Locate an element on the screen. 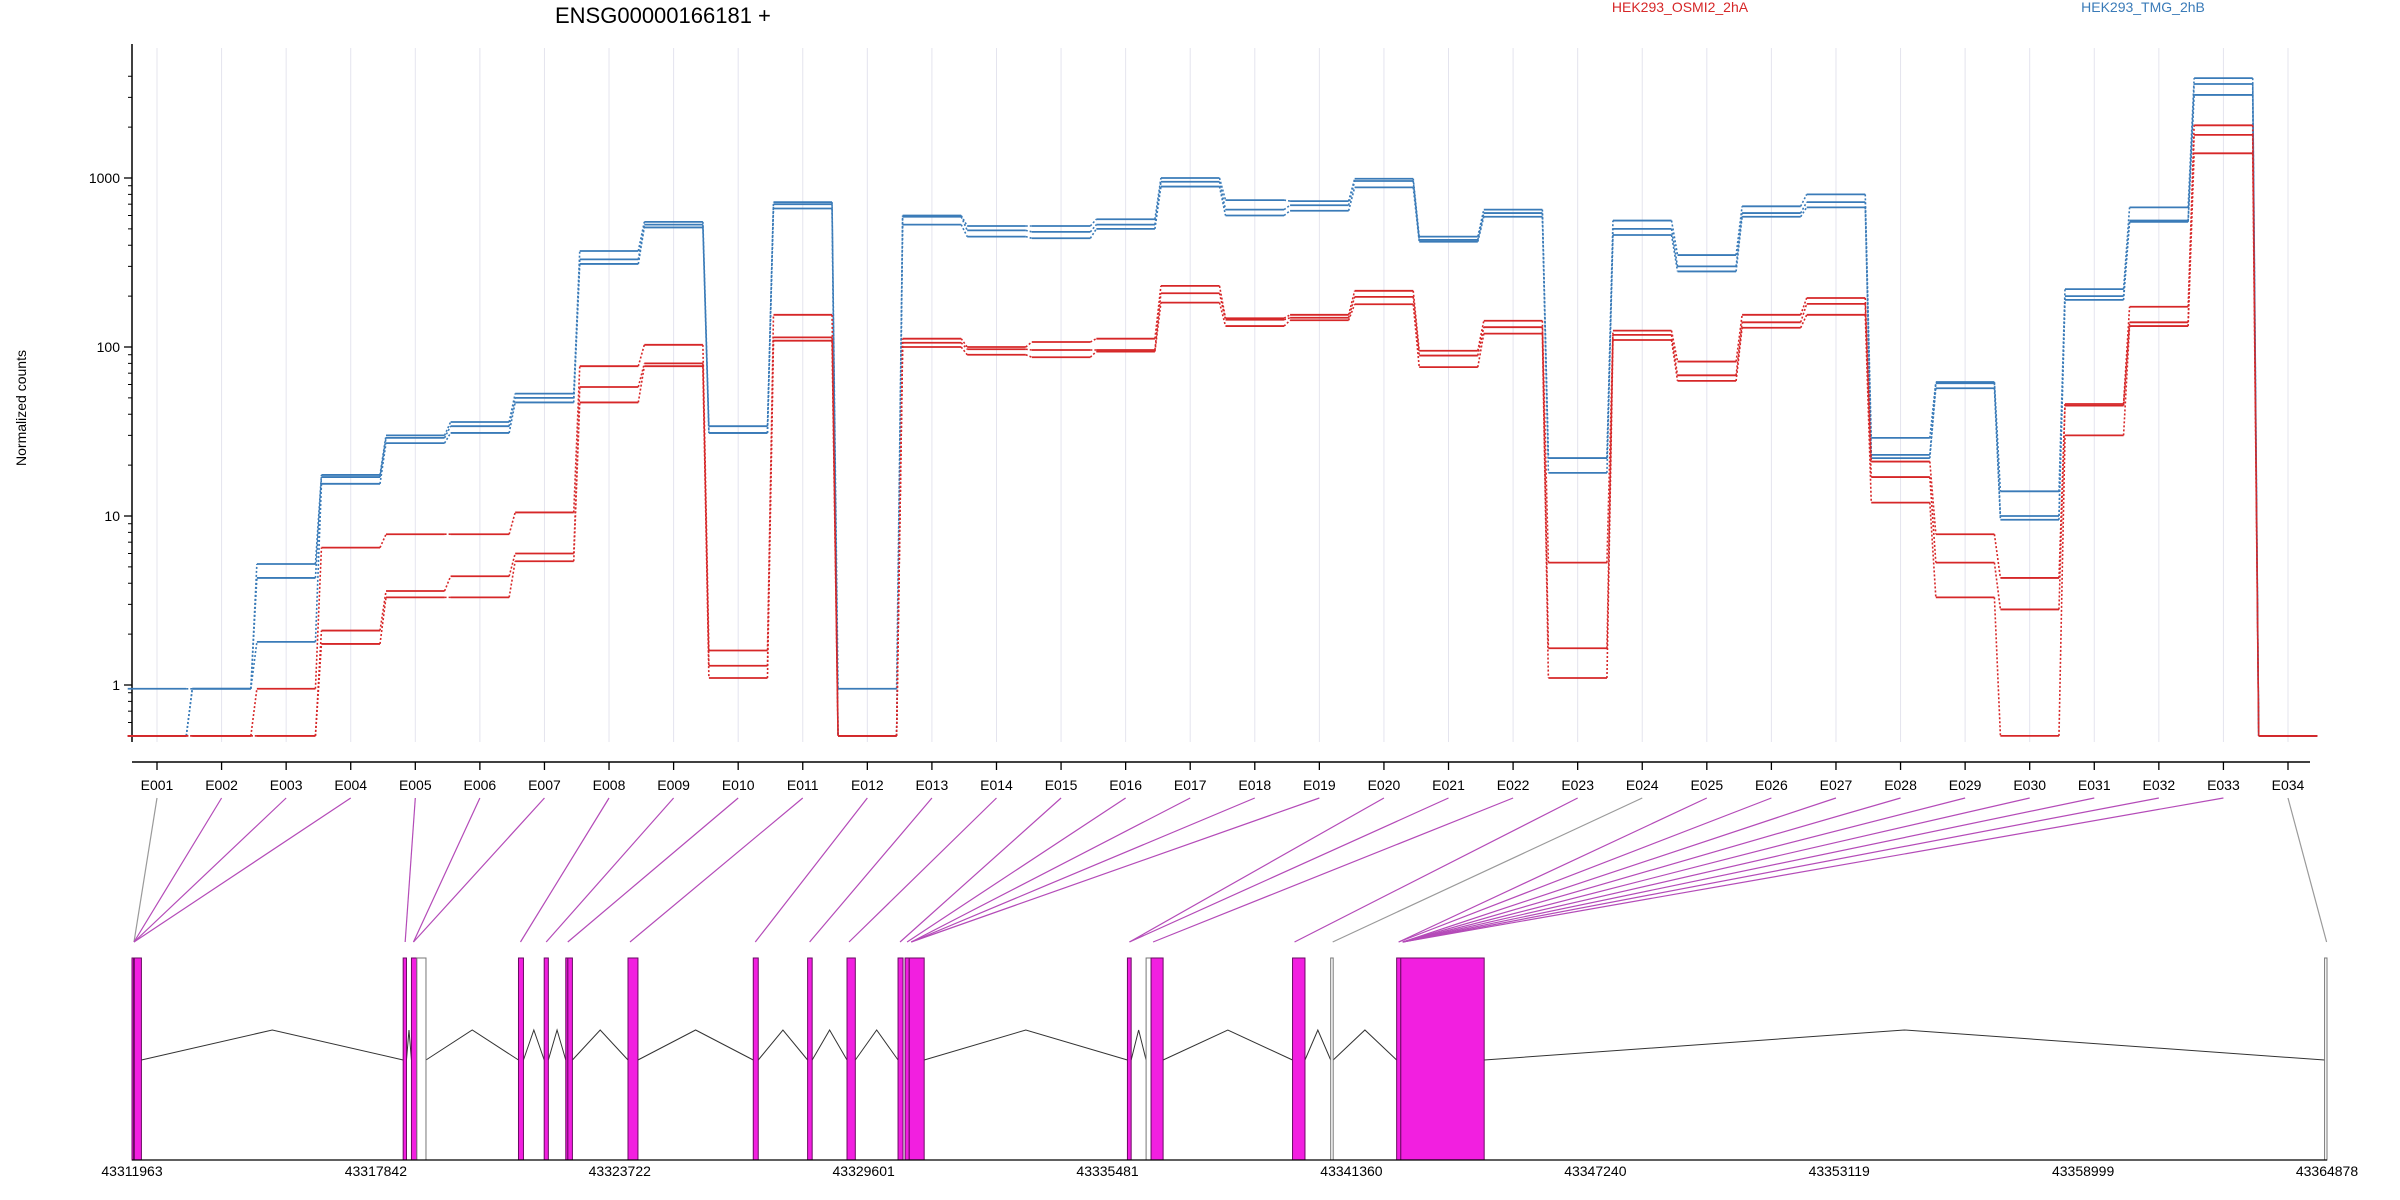 Image resolution: width=2400 pixels, height=1200 pixels. y-tick-label: 1 is located at coordinates (116, 685).